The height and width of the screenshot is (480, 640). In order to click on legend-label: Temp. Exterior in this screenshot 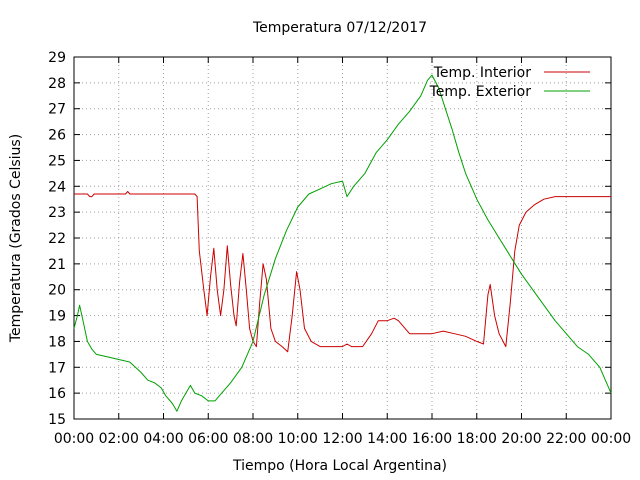, I will do `click(480, 92)`.